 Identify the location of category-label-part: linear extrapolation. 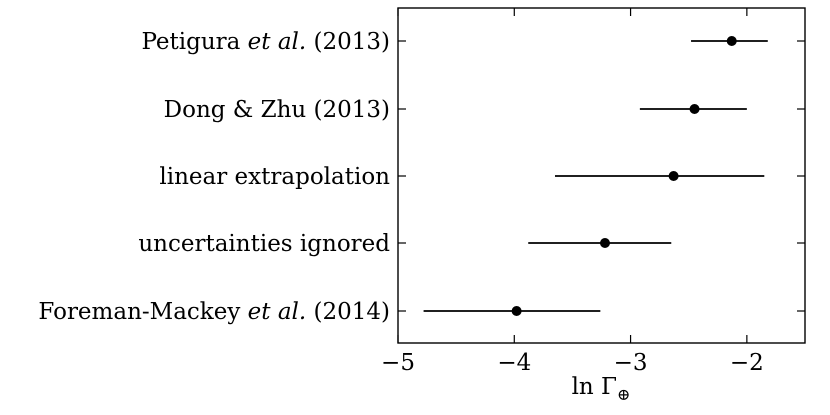
(274, 177).